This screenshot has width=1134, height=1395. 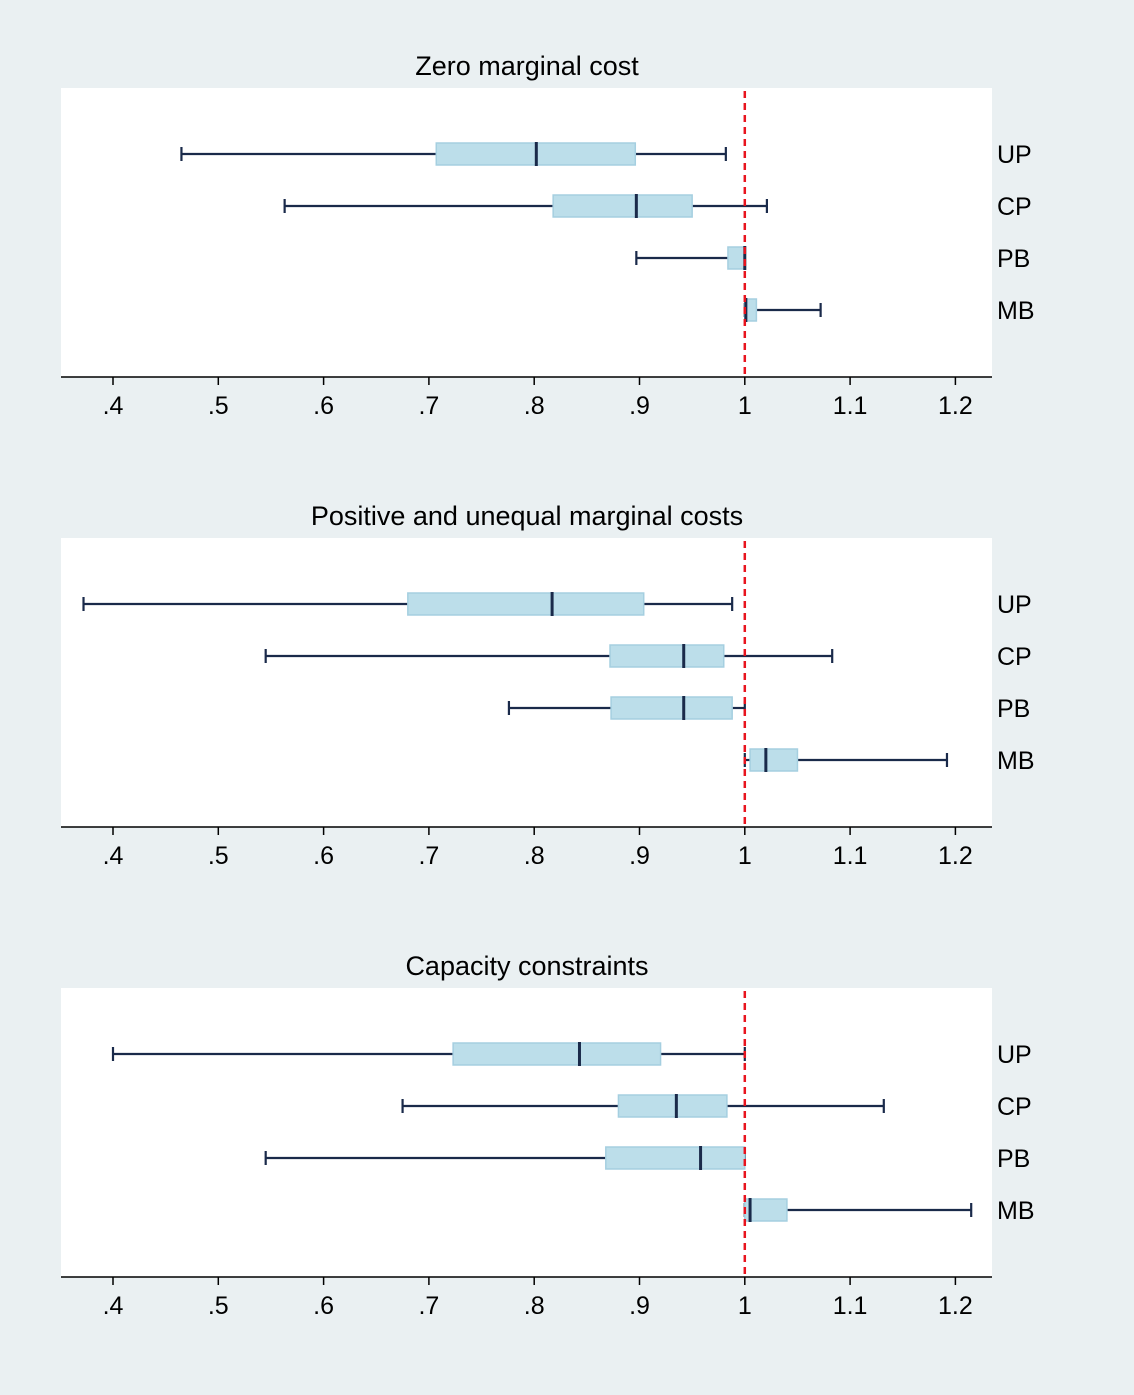 What do you see at coordinates (527, 516) in the screenshot?
I see `chart-title: Positive and unequal marginal costs` at bounding box center [527, 516].